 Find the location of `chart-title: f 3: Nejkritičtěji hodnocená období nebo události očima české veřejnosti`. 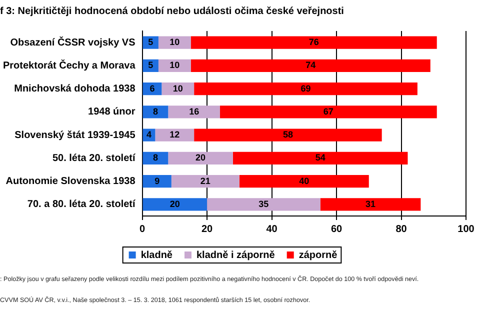

chart-title: f 3: Nejkritičtěji hodnocená období nebo události očima české veřejnosti is located at coordinates (172, 11).